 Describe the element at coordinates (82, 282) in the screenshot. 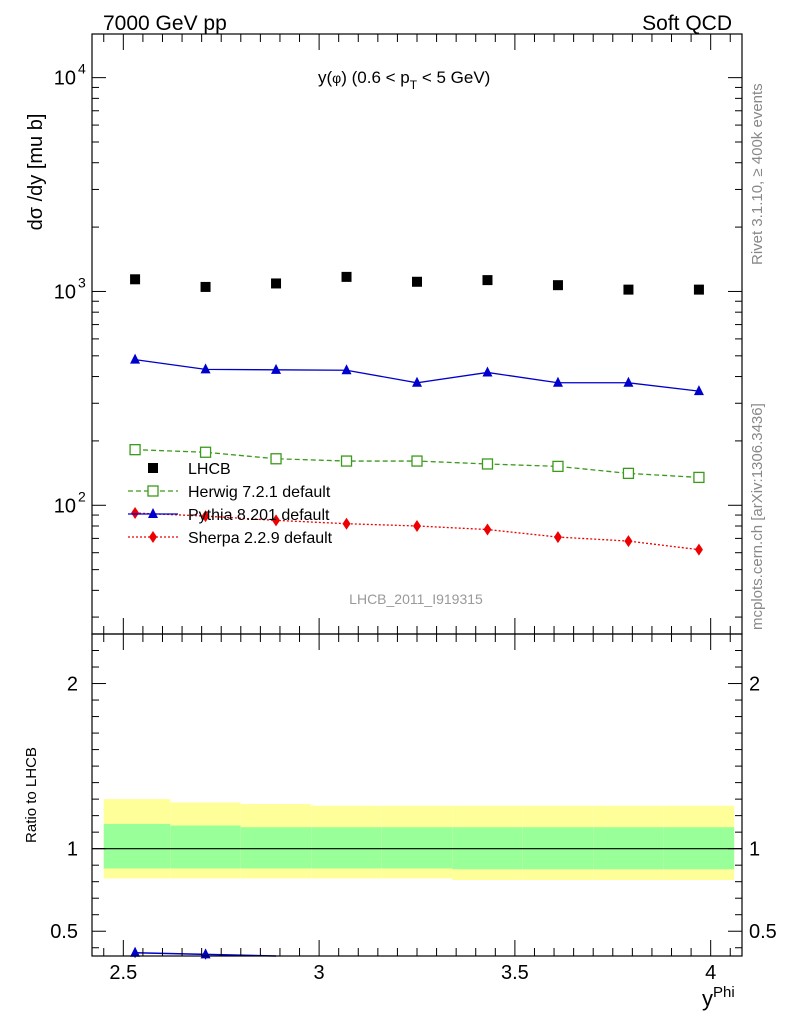

I see `main-ytick-exp-1: 3` at that location.